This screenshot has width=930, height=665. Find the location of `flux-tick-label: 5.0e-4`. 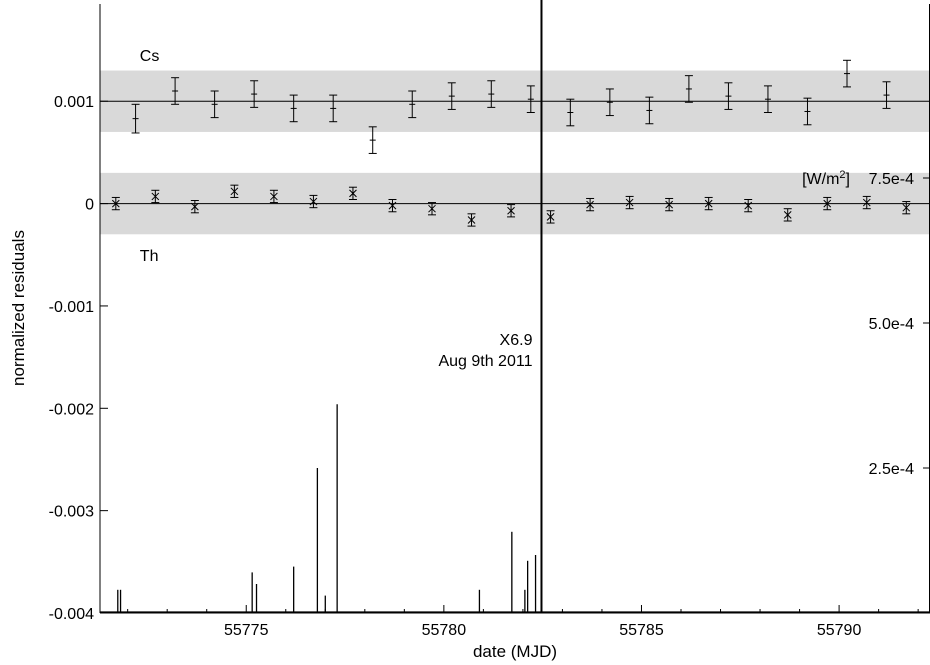

flux-tick-label: 5.0e-4 is located at coordinates (891, 324).